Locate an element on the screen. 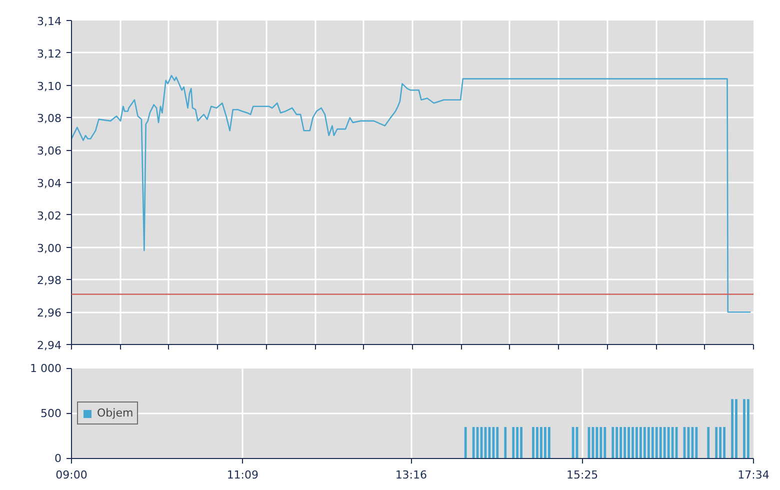 The width and height of the screenshot is (780, 490). y-tick-label: 500 is located at coordinates (51, 413).